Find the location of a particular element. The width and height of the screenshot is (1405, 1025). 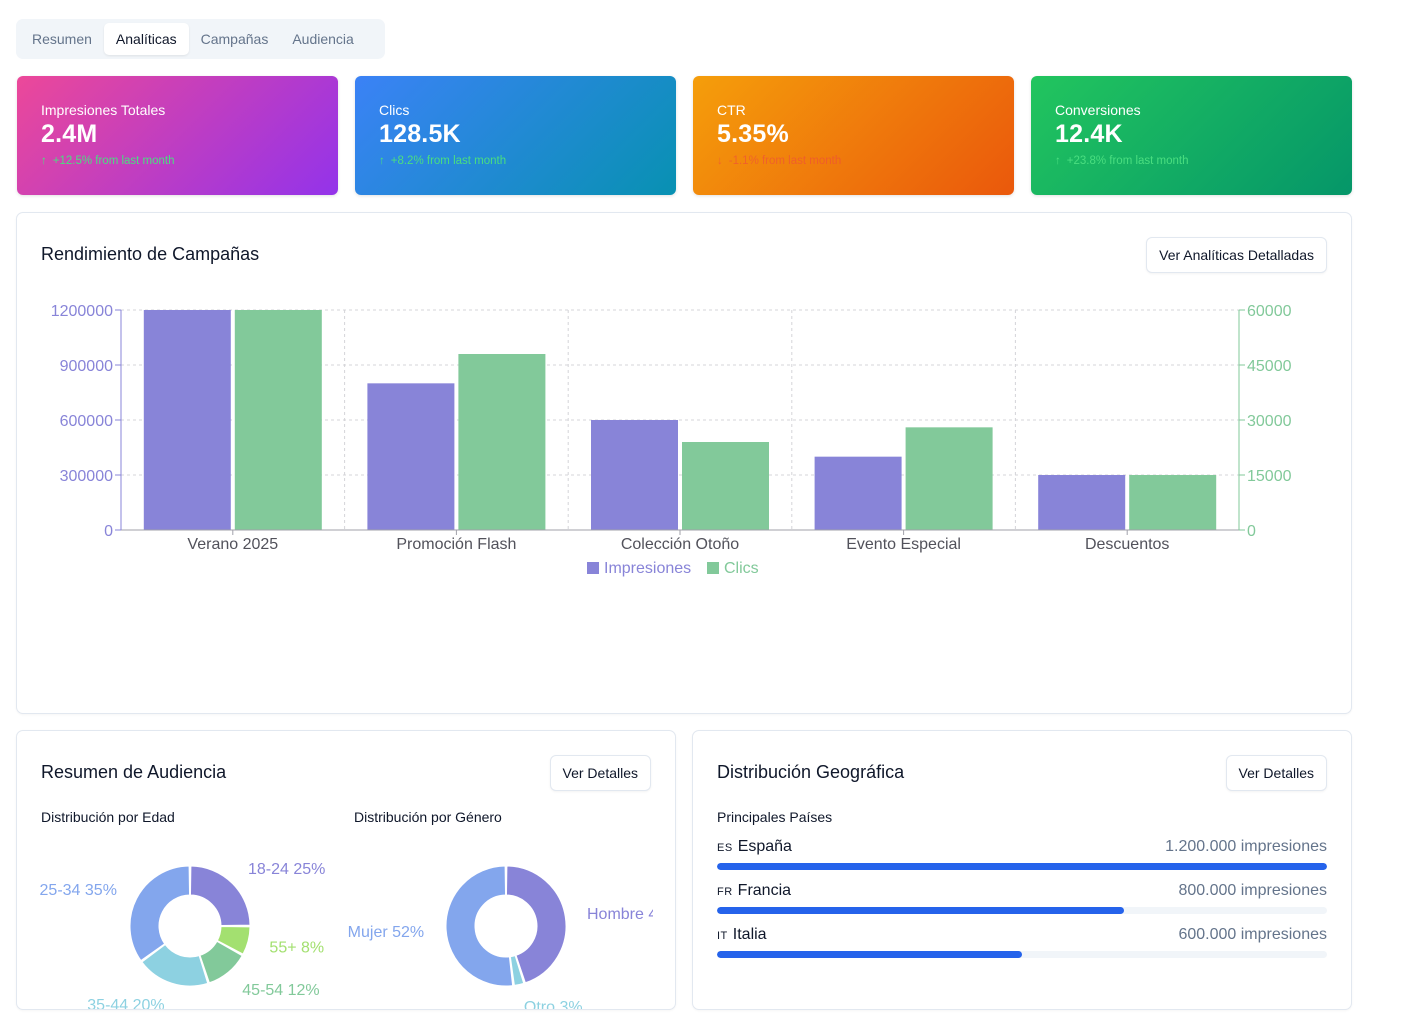

stat-change: ↑ +8.2% from last month is located at coordinates (515, 161).